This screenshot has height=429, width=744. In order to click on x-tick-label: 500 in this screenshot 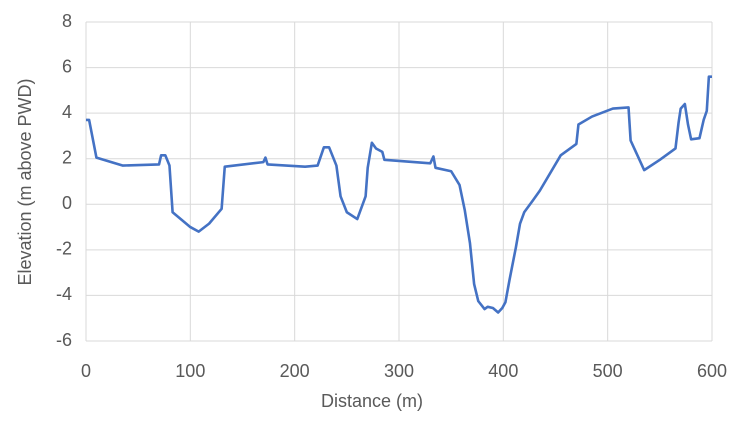, I will do `click(608, 371)`.